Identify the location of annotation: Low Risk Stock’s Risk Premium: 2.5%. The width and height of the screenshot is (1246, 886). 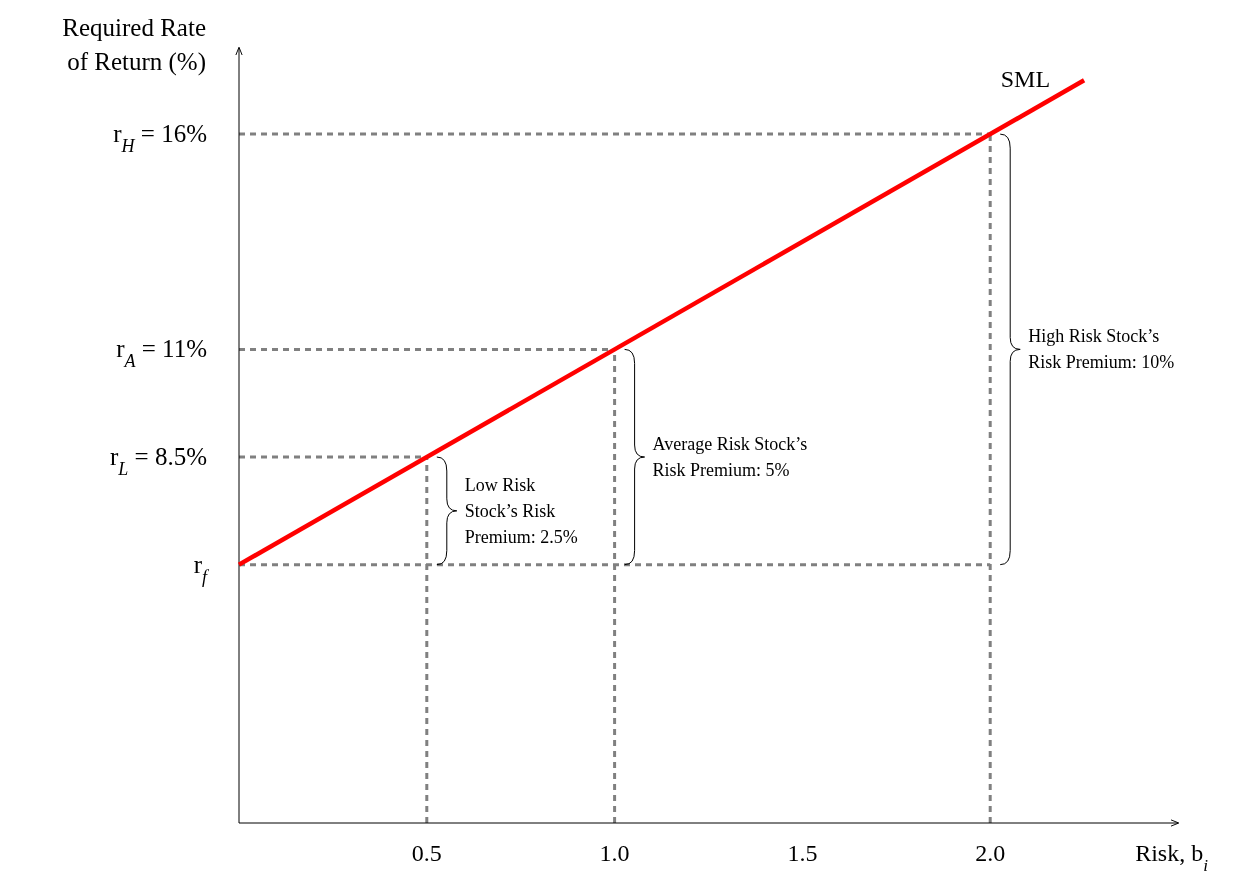
(521, 510).